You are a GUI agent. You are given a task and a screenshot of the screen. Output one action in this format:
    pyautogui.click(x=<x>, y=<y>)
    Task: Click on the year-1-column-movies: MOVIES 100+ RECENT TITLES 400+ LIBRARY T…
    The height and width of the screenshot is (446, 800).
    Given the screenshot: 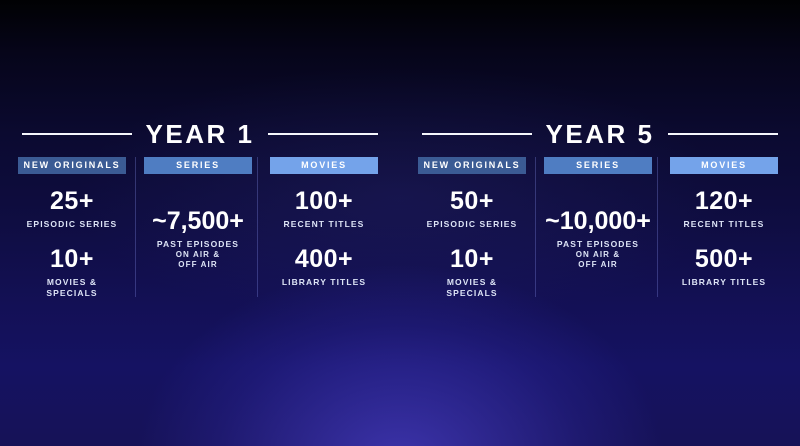 What is the action you would take?
    pyautogui.click(x=324, y=228)
    